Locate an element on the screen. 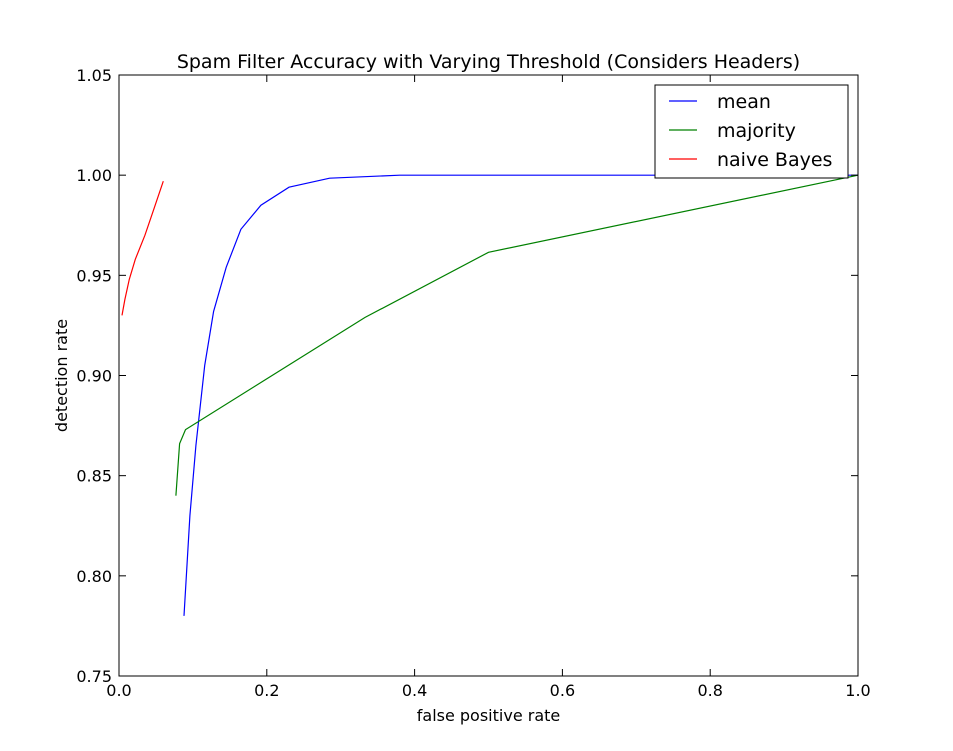  series-line-naive-bayes is located at coordinates (142, 248).